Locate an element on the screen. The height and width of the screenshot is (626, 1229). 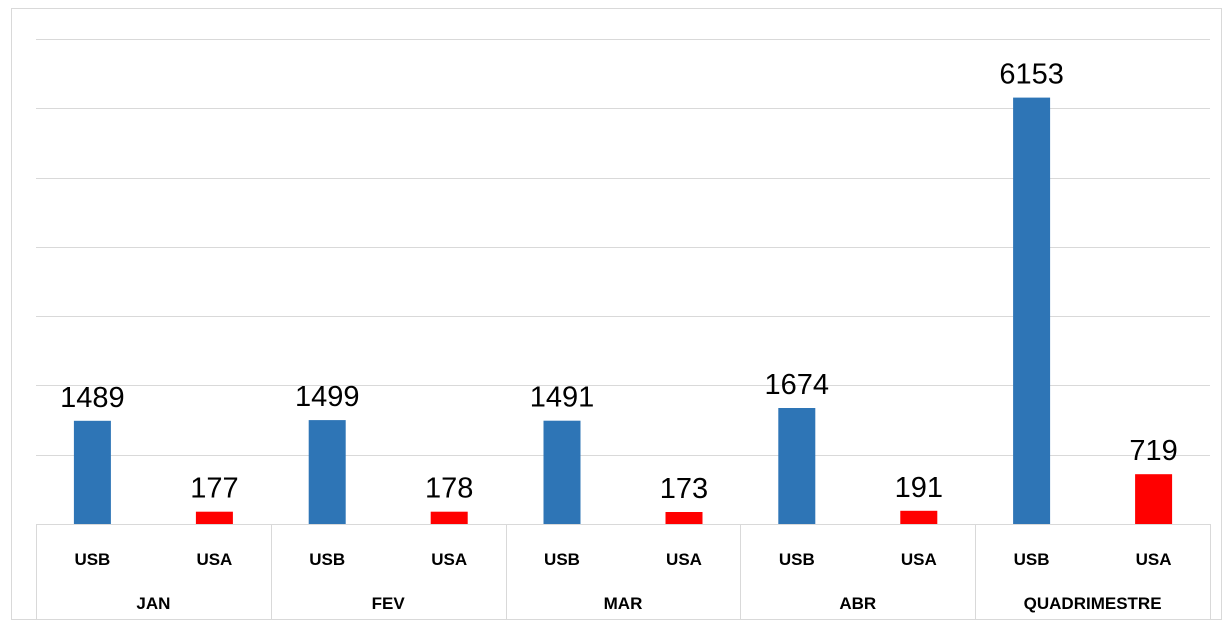
data-label-usa-jan: 177 is located at coordinates (214, 489).